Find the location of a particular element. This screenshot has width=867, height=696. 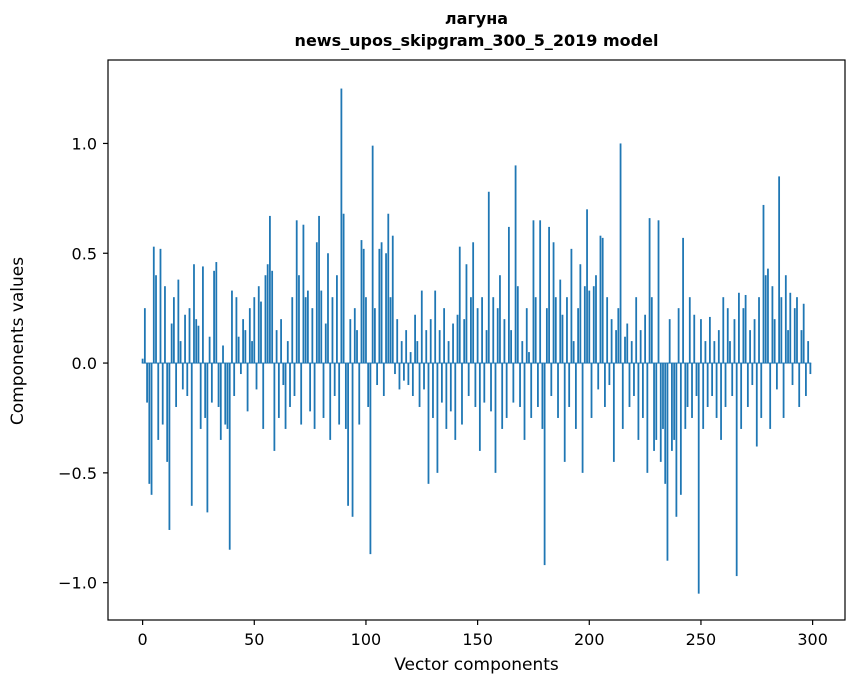

y-tick-label: 0.5 is located at coordinates (84, 253).